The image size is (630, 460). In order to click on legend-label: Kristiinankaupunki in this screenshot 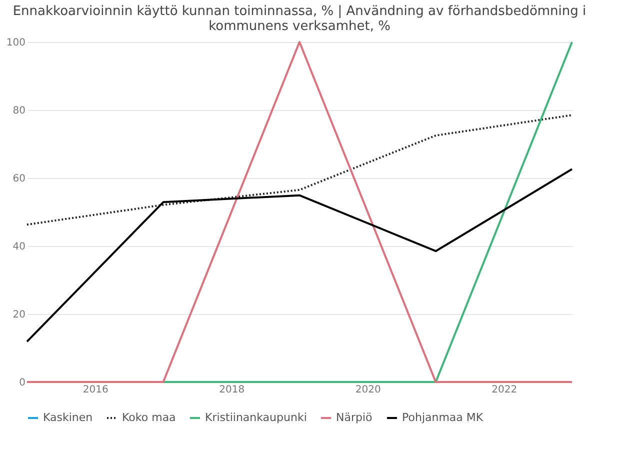, I will do `click(256, 417)`.